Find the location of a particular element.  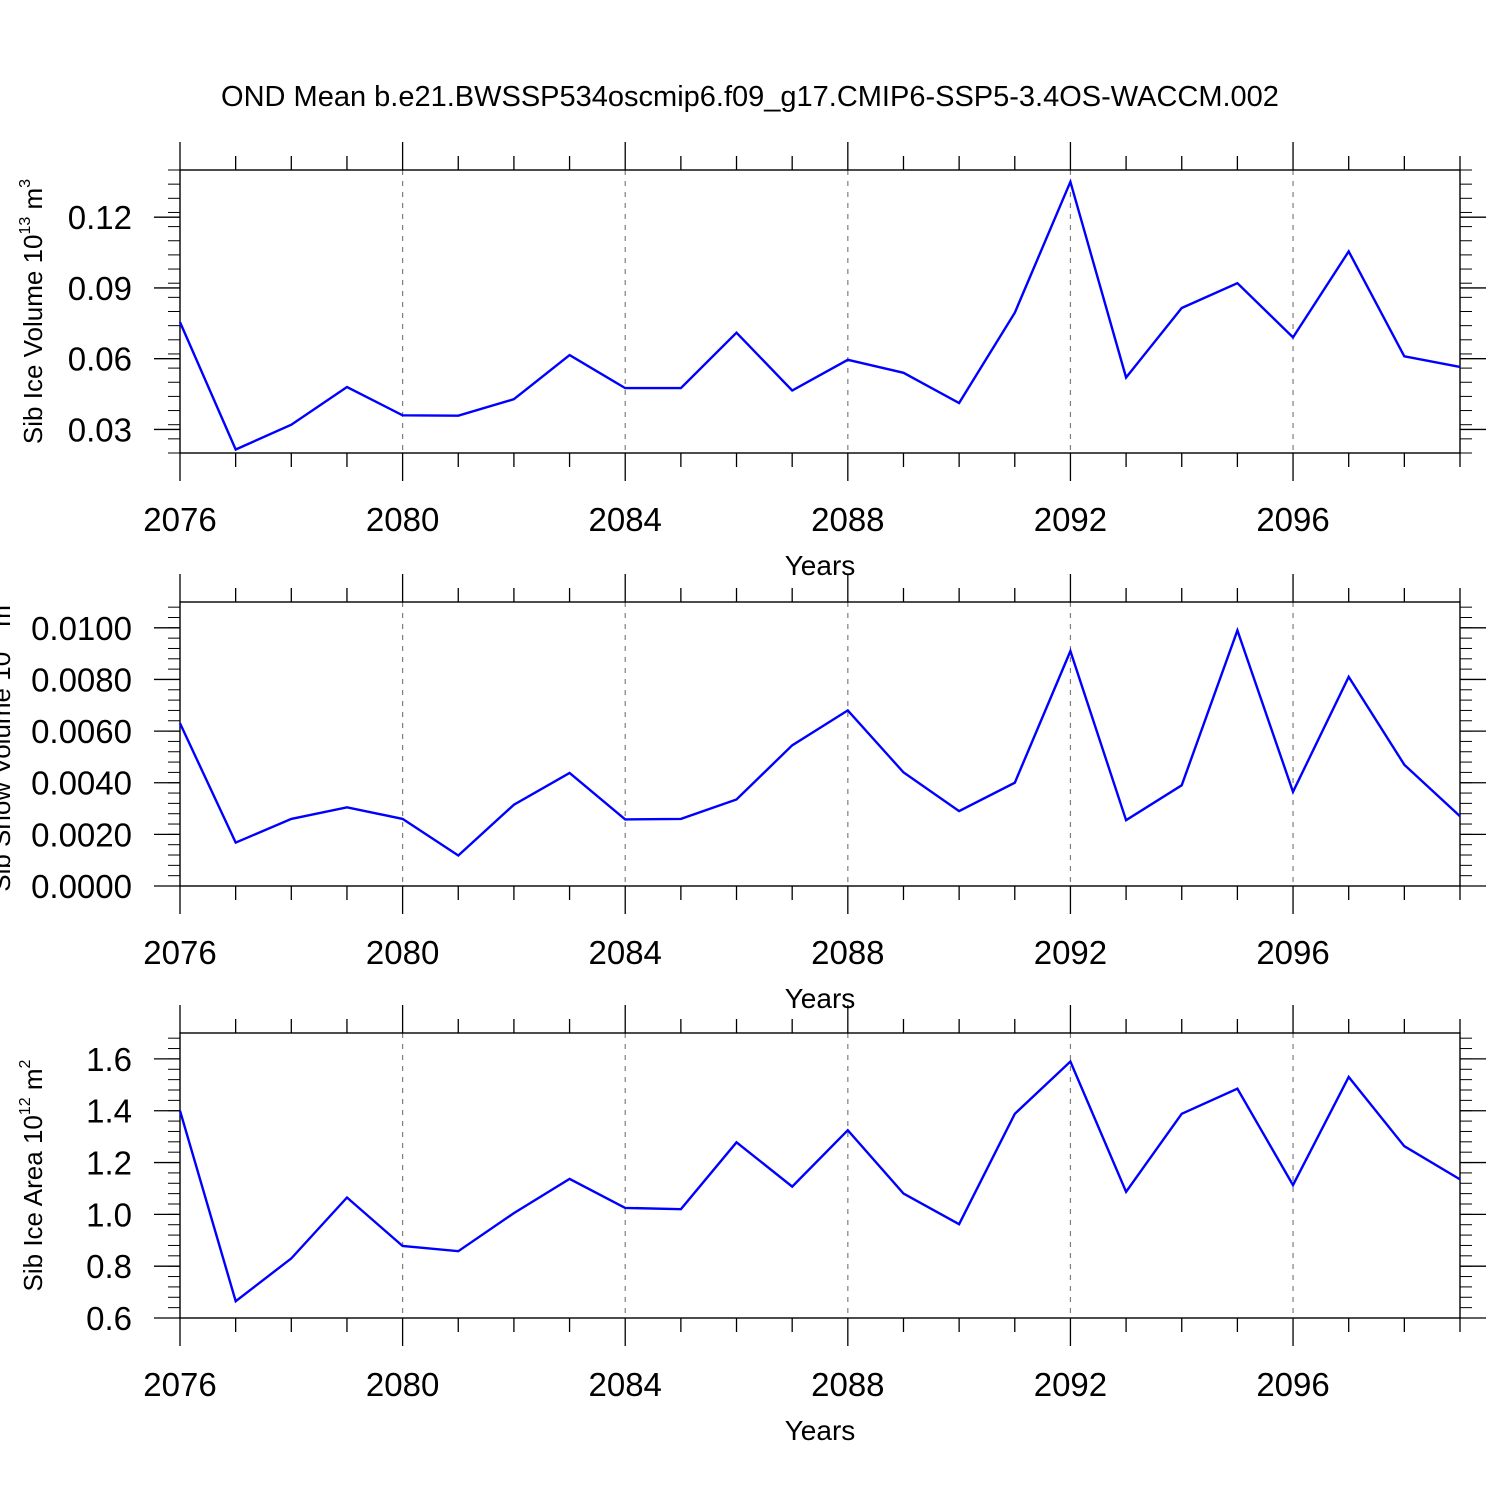

y-tick-label: 0.06 is located at coordinates (100, 359).